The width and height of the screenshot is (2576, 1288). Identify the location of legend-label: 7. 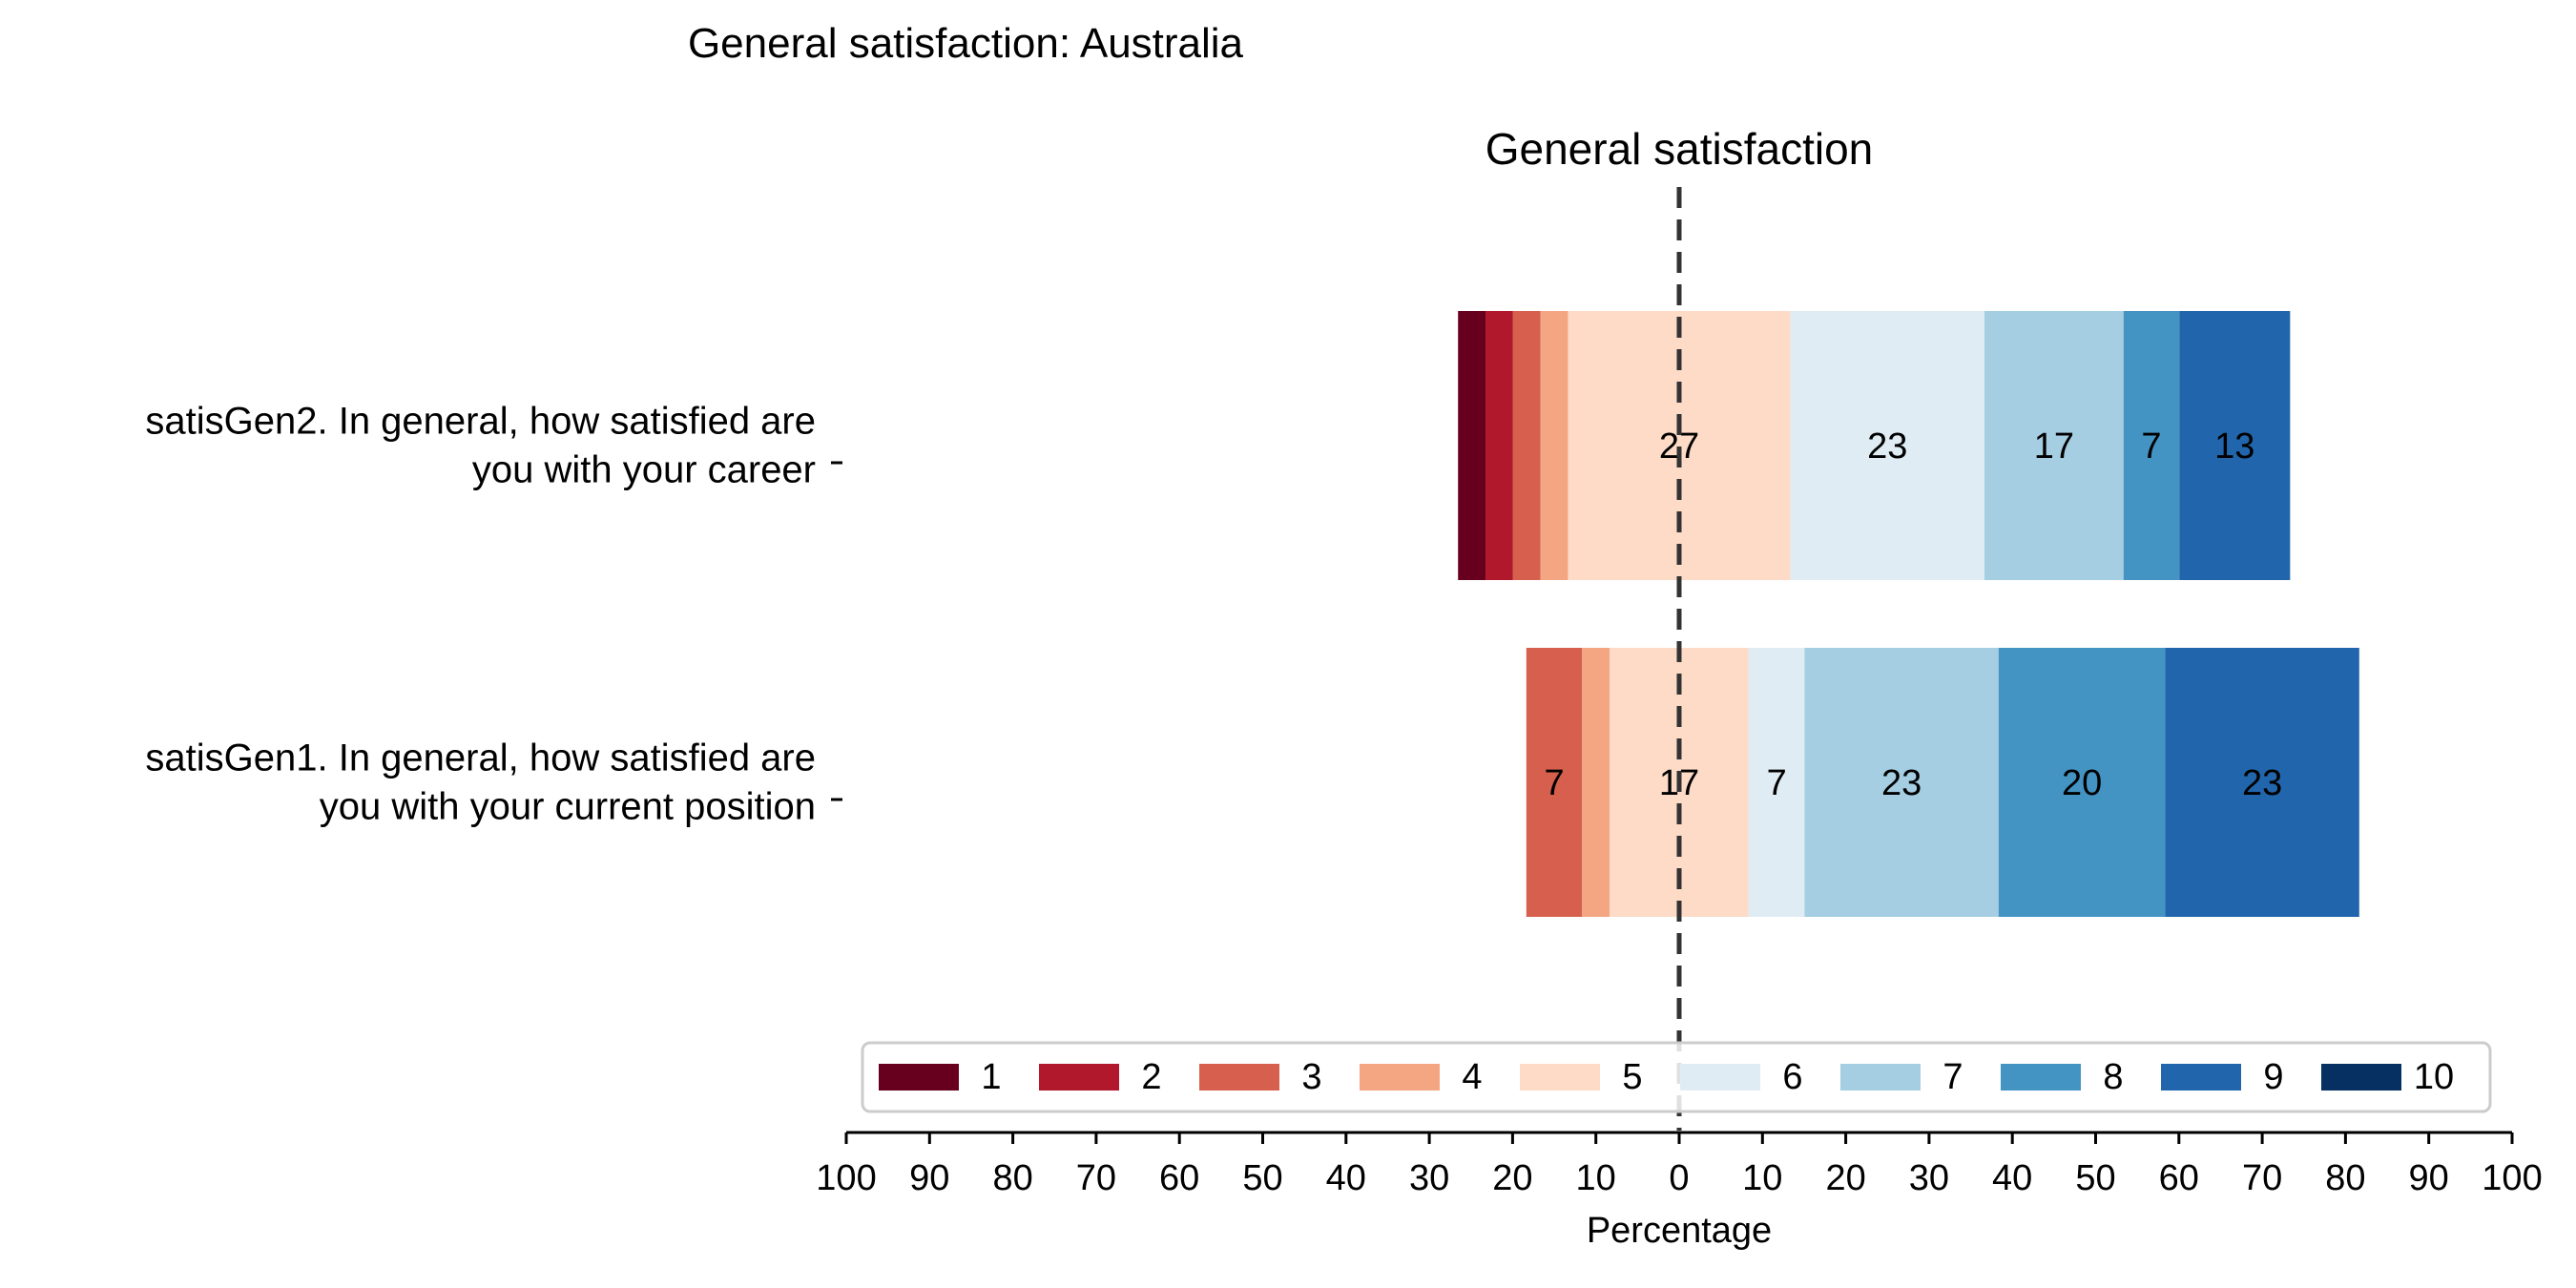
(1952, 1077).